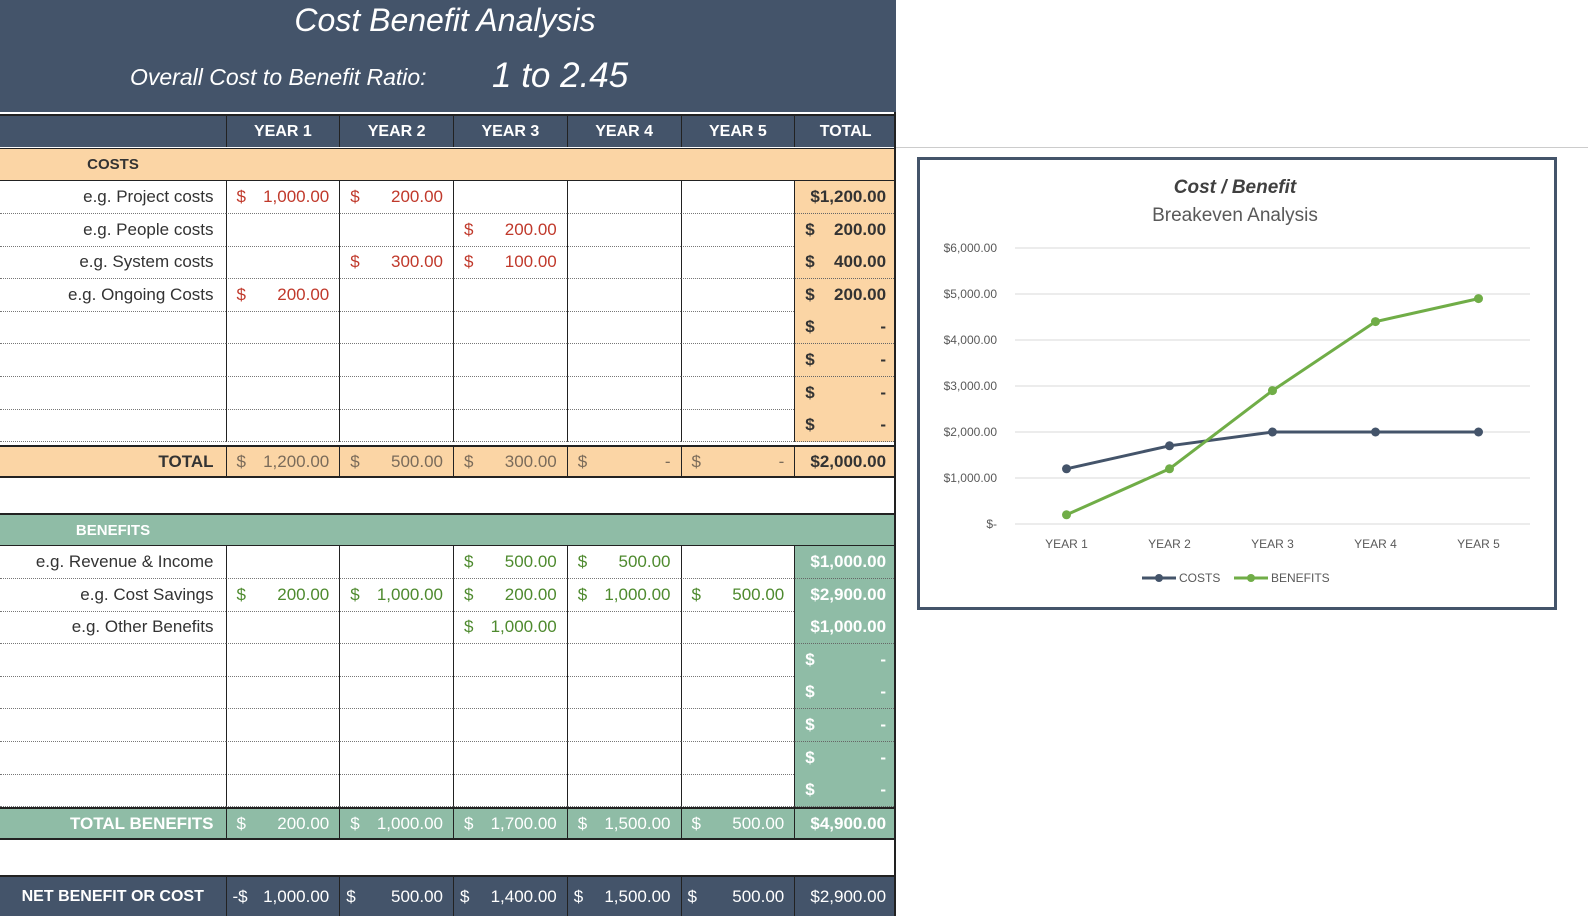 Image resolution: width=1588 pixels, height=916 pixels. What do you see at coordinates (737, 131) in the screenshot?
I see `header-year-5: YEAR 5` at bounding box center [737, 131].